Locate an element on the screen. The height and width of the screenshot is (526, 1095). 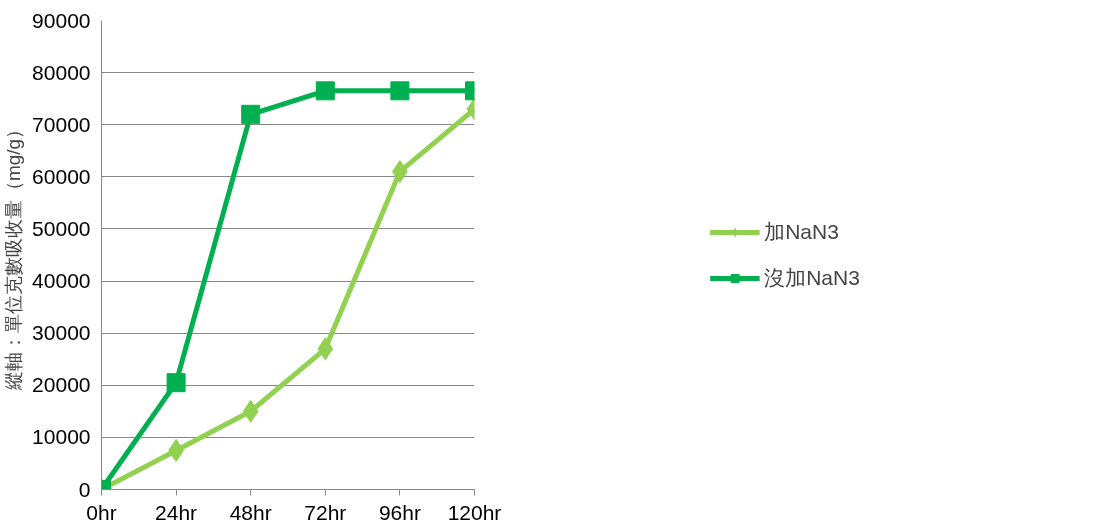
x-tick-label: 120hr is located at coordinates (474, 512).